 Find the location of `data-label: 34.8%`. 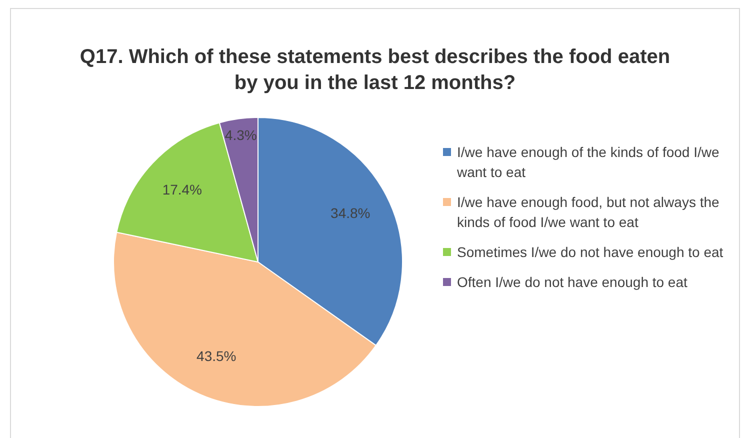

data-label: 34.8% is located at coordinates (350, 213).